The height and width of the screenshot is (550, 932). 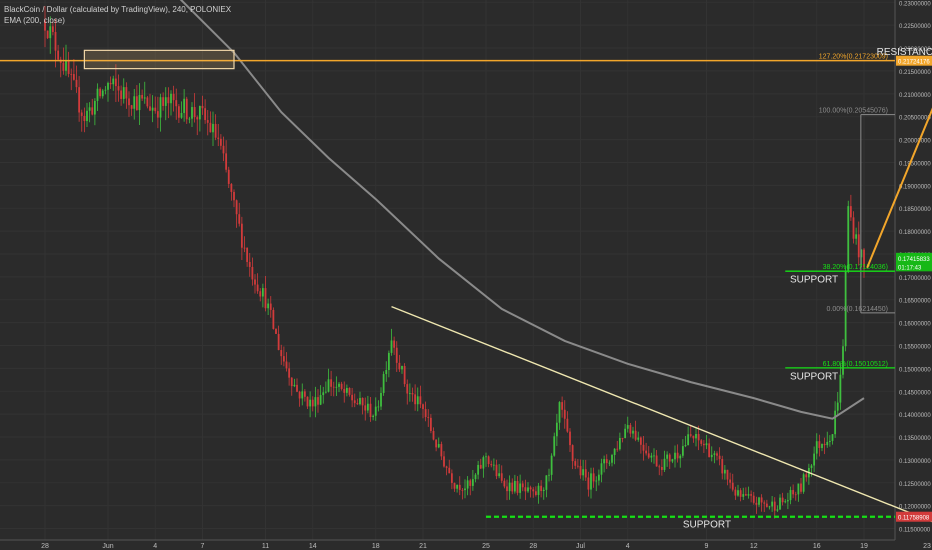 What do you see at coordinates (754, 546) in the screenshot?
I see `x-tick-label: 12` at bounding box center [754, 546].